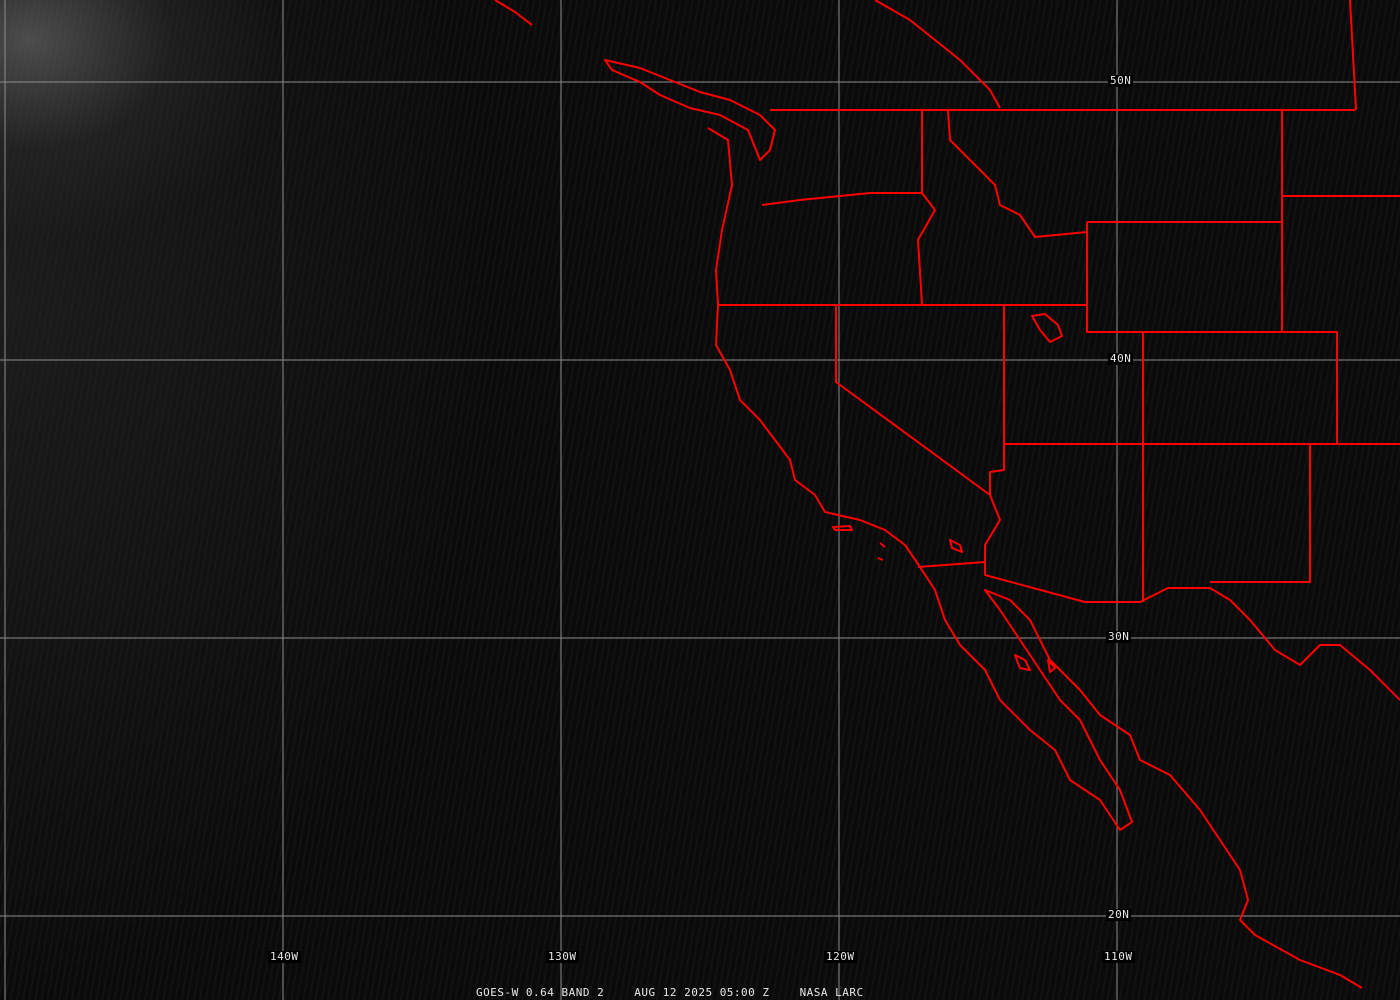 This screenshot has height=1000, width=1400. Describe the element at coordinates (540, 992) in the screenshot. I see `caption-product: GOES-W 0.64 BAND 2` at that location.